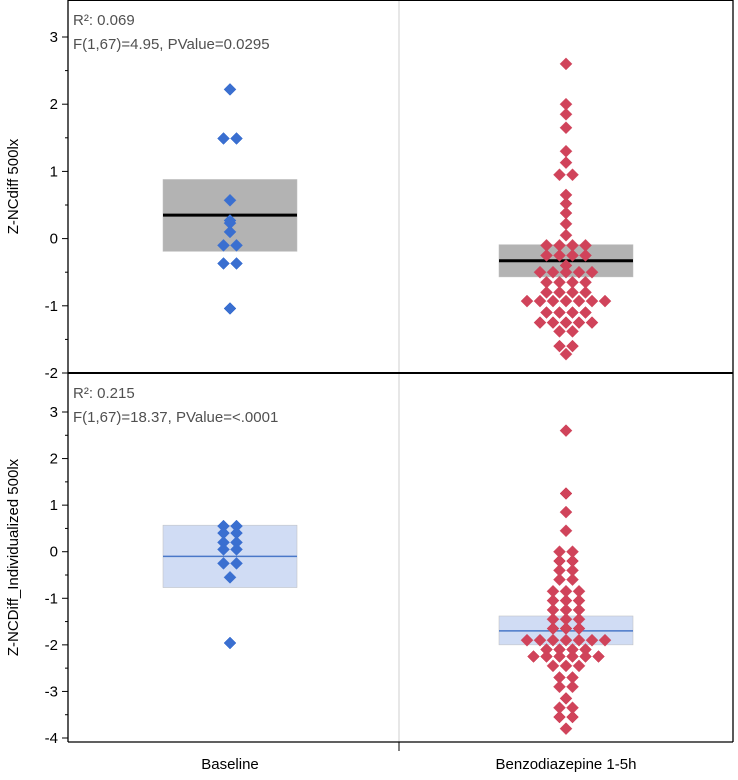 The width and height of the screenshot is (738, 780). What do you see at coordinates (51, 691) in the screenshot?
I see `y-tick-label: -3` at bounding box center [51, 691].